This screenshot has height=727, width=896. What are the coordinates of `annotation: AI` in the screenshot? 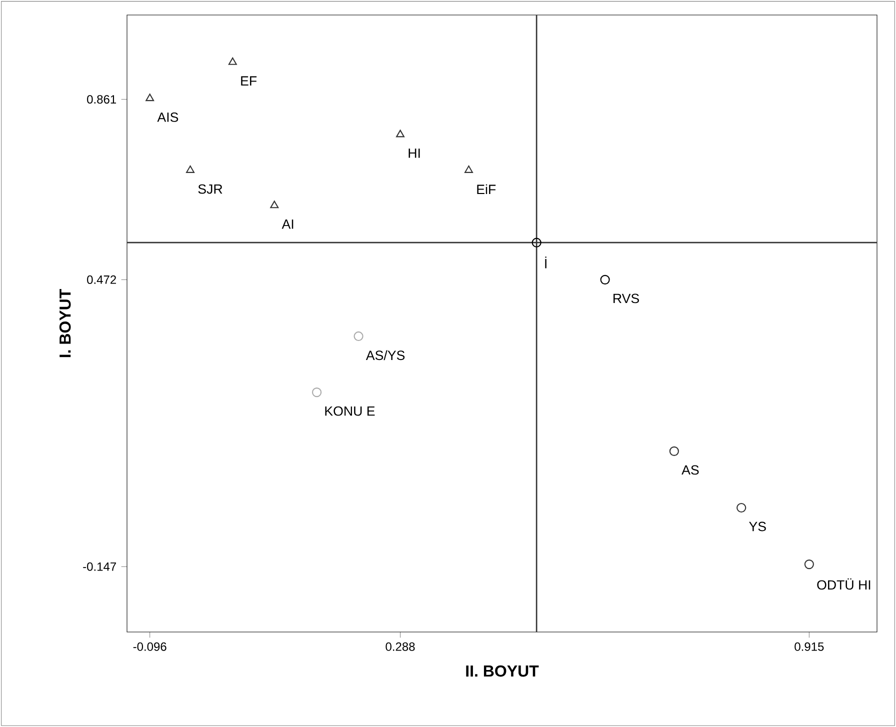 It's located at (288, 224).